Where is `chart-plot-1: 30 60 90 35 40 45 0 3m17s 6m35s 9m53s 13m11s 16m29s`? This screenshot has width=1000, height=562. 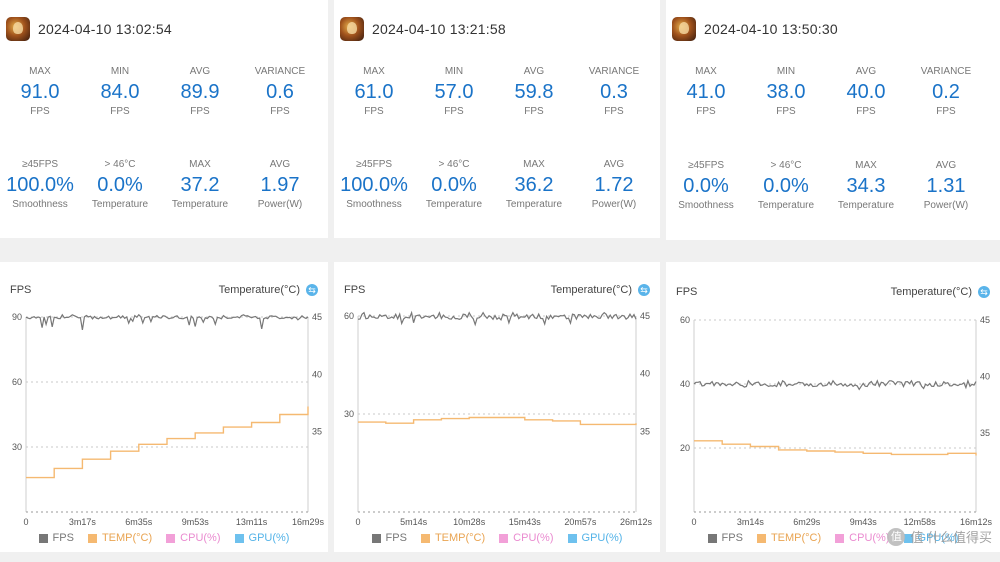
chart-plot-1: 30 60 90 35 40 45 0 3m17s 6m35s 9m53s 13m11s 16m29s is located at coordinates (168, 419).